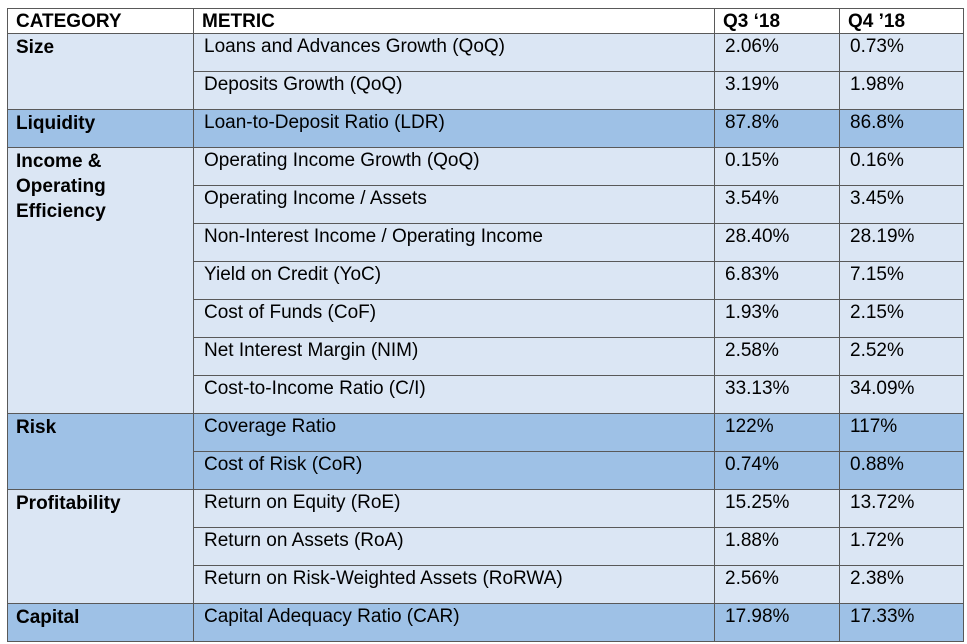  What do you see at coordinates (777, 622) in the screenshot?
I see `q3-value-cell: 17.98%` at bounding box center [777, 622].